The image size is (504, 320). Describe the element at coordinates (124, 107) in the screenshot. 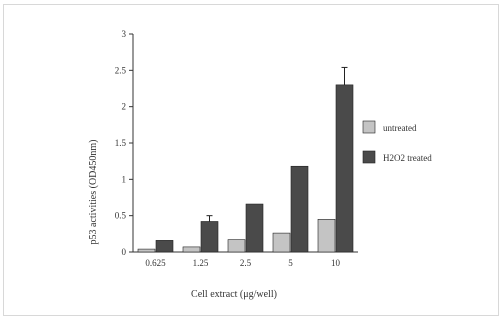

I see `y-tick-label: 2` at that location.